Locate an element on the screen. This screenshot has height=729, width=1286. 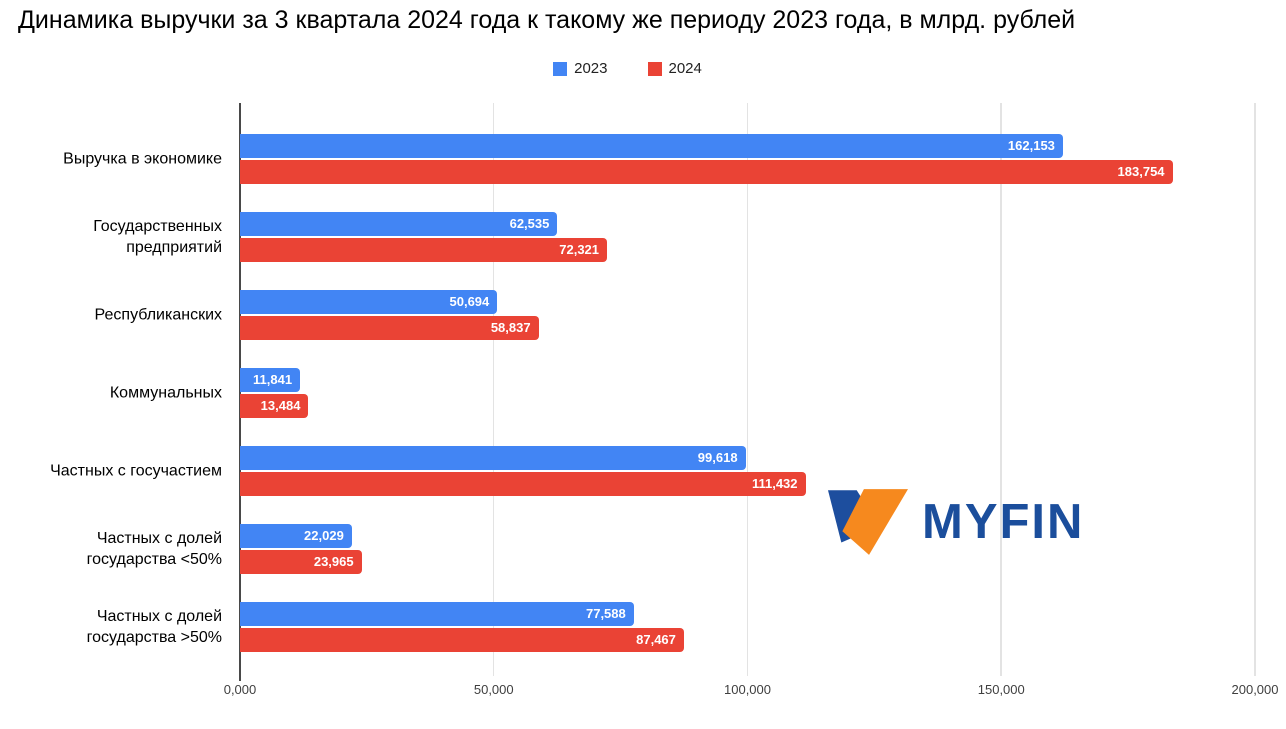
x-tick-label: 50,000 is located at coordinates (493, 689).